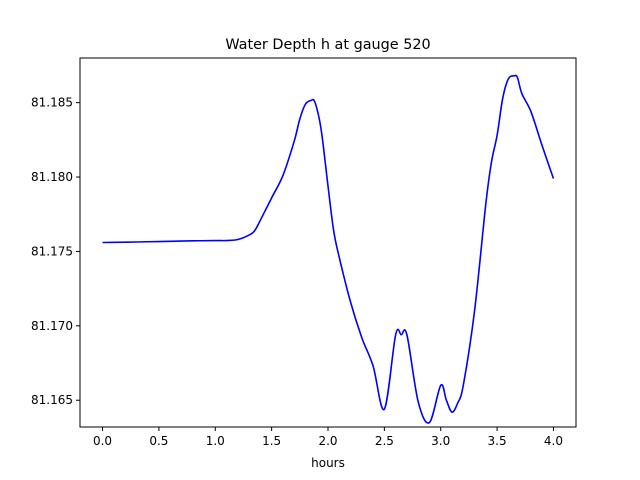  I want to click on x-tick-label: 2.0, so click(327, 441).